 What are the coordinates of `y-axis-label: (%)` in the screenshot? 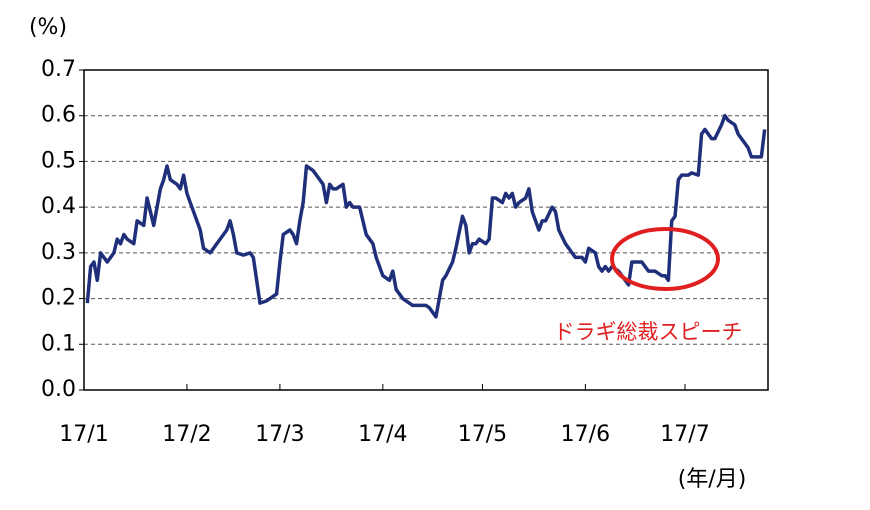 It's located at (48, 27).